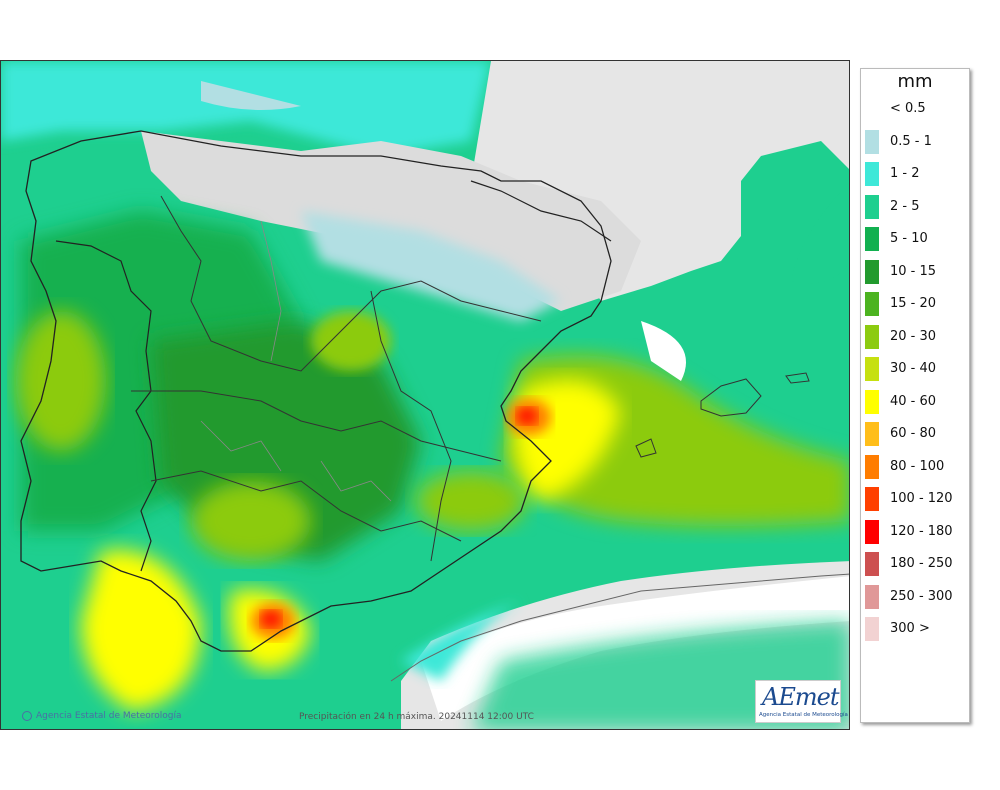 The image size is (1000, 790). What do you see at coordinates (731, 397) in the screenshot?
I see `island-mallorca` at bounding box center [731, 397].